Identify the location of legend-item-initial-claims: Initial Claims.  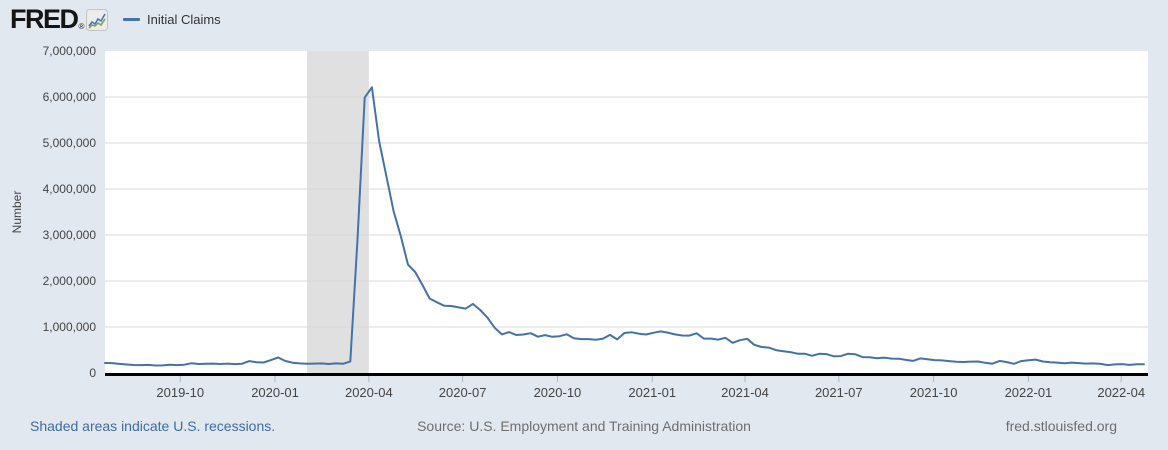
(172, 19).